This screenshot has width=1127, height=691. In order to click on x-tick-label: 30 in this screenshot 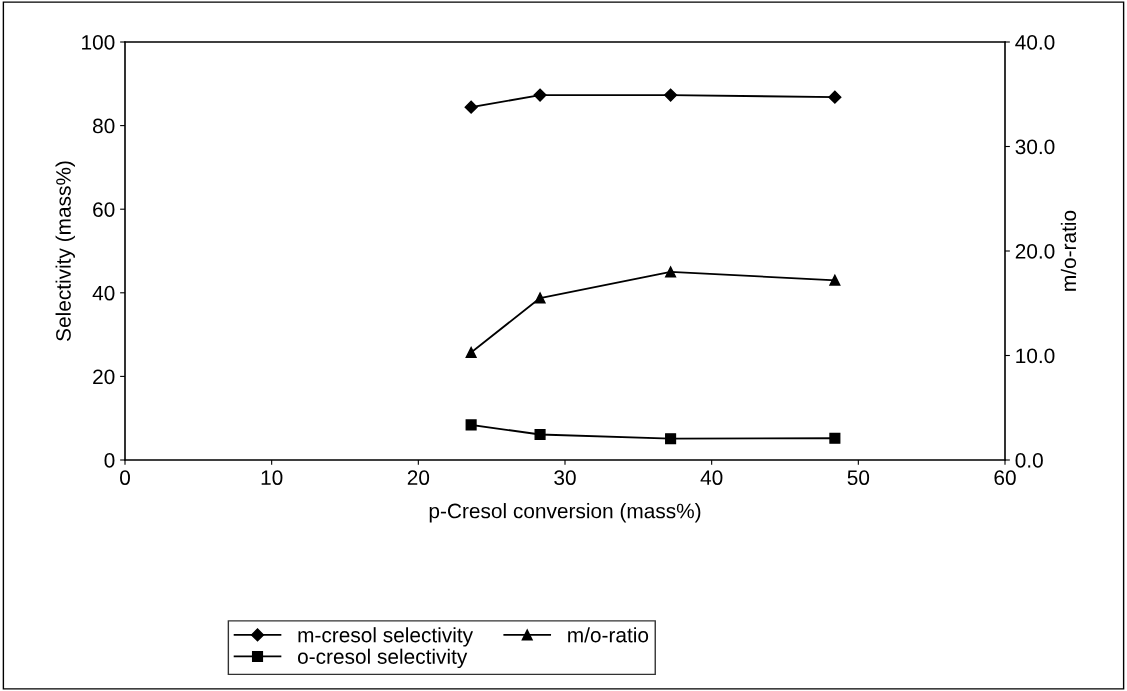, I will do `click(565, 478)`.